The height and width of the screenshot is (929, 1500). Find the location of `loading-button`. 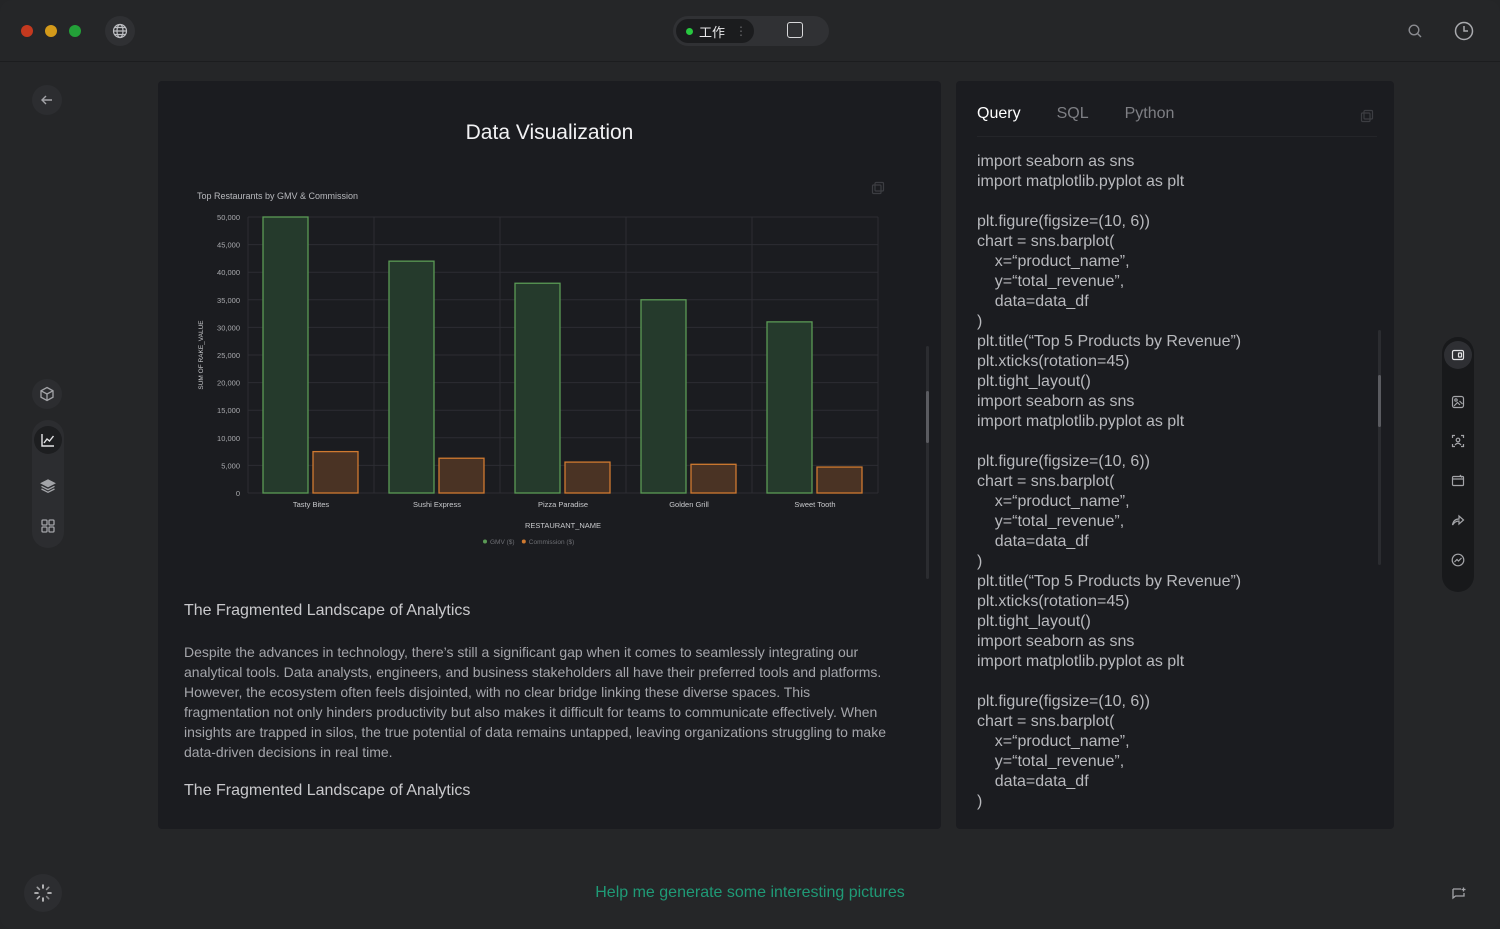

loading-button is located at coordinates (43, 893).